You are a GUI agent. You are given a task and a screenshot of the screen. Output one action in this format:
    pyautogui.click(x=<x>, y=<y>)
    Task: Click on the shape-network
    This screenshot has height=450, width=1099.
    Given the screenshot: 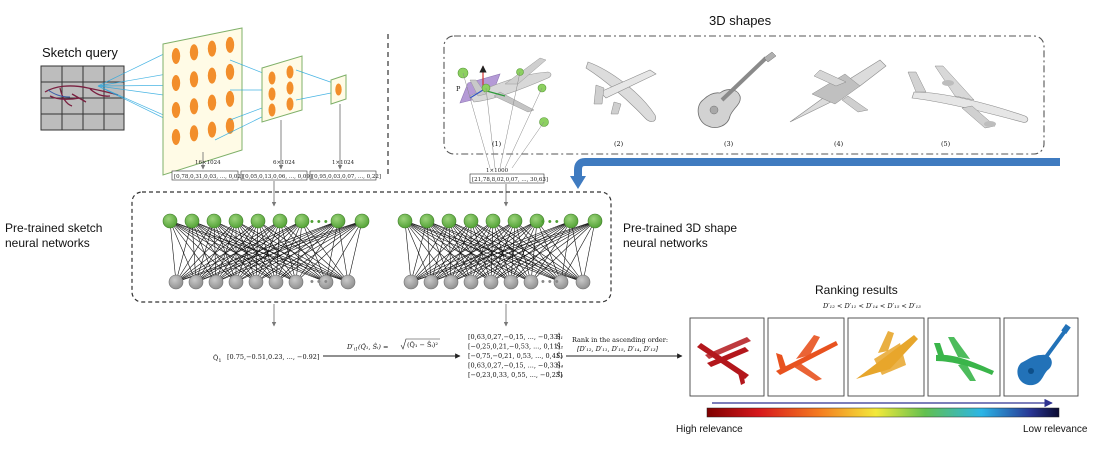 What is the action you would take?
    pyautogui.click(x=500, y=251)
    